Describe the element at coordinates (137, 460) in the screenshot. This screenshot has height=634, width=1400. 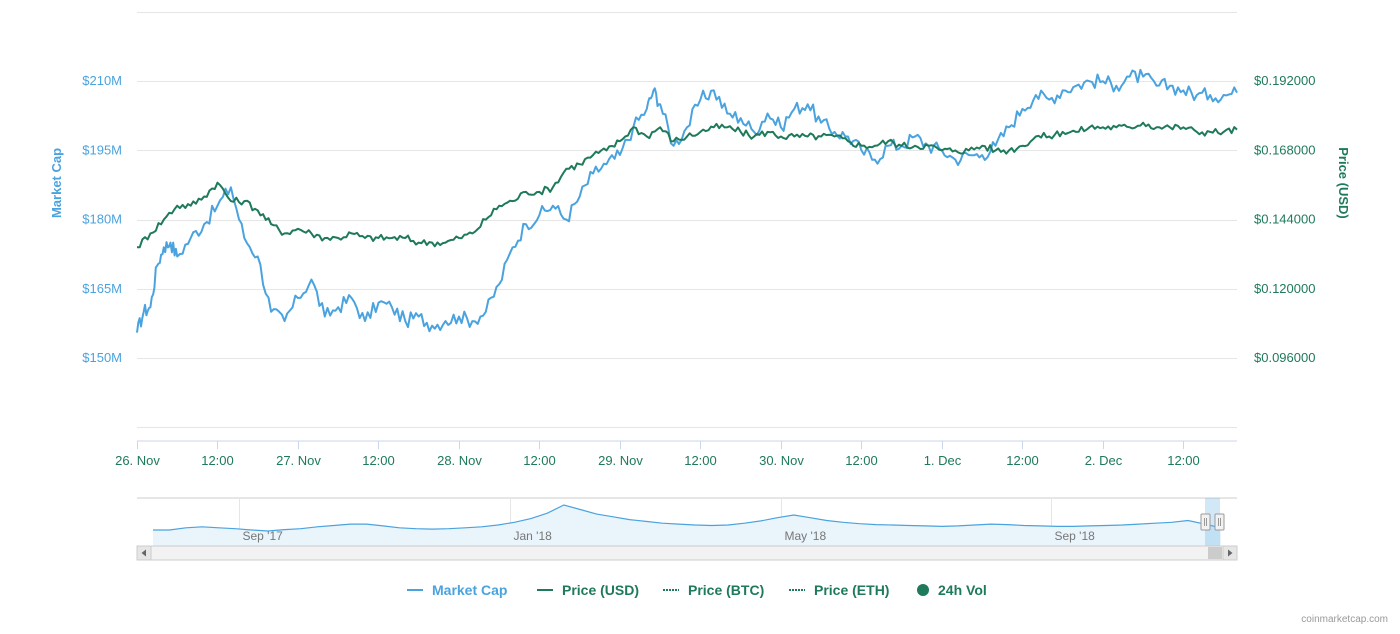
I see `x-tick-label: 26. Nov` at that location.